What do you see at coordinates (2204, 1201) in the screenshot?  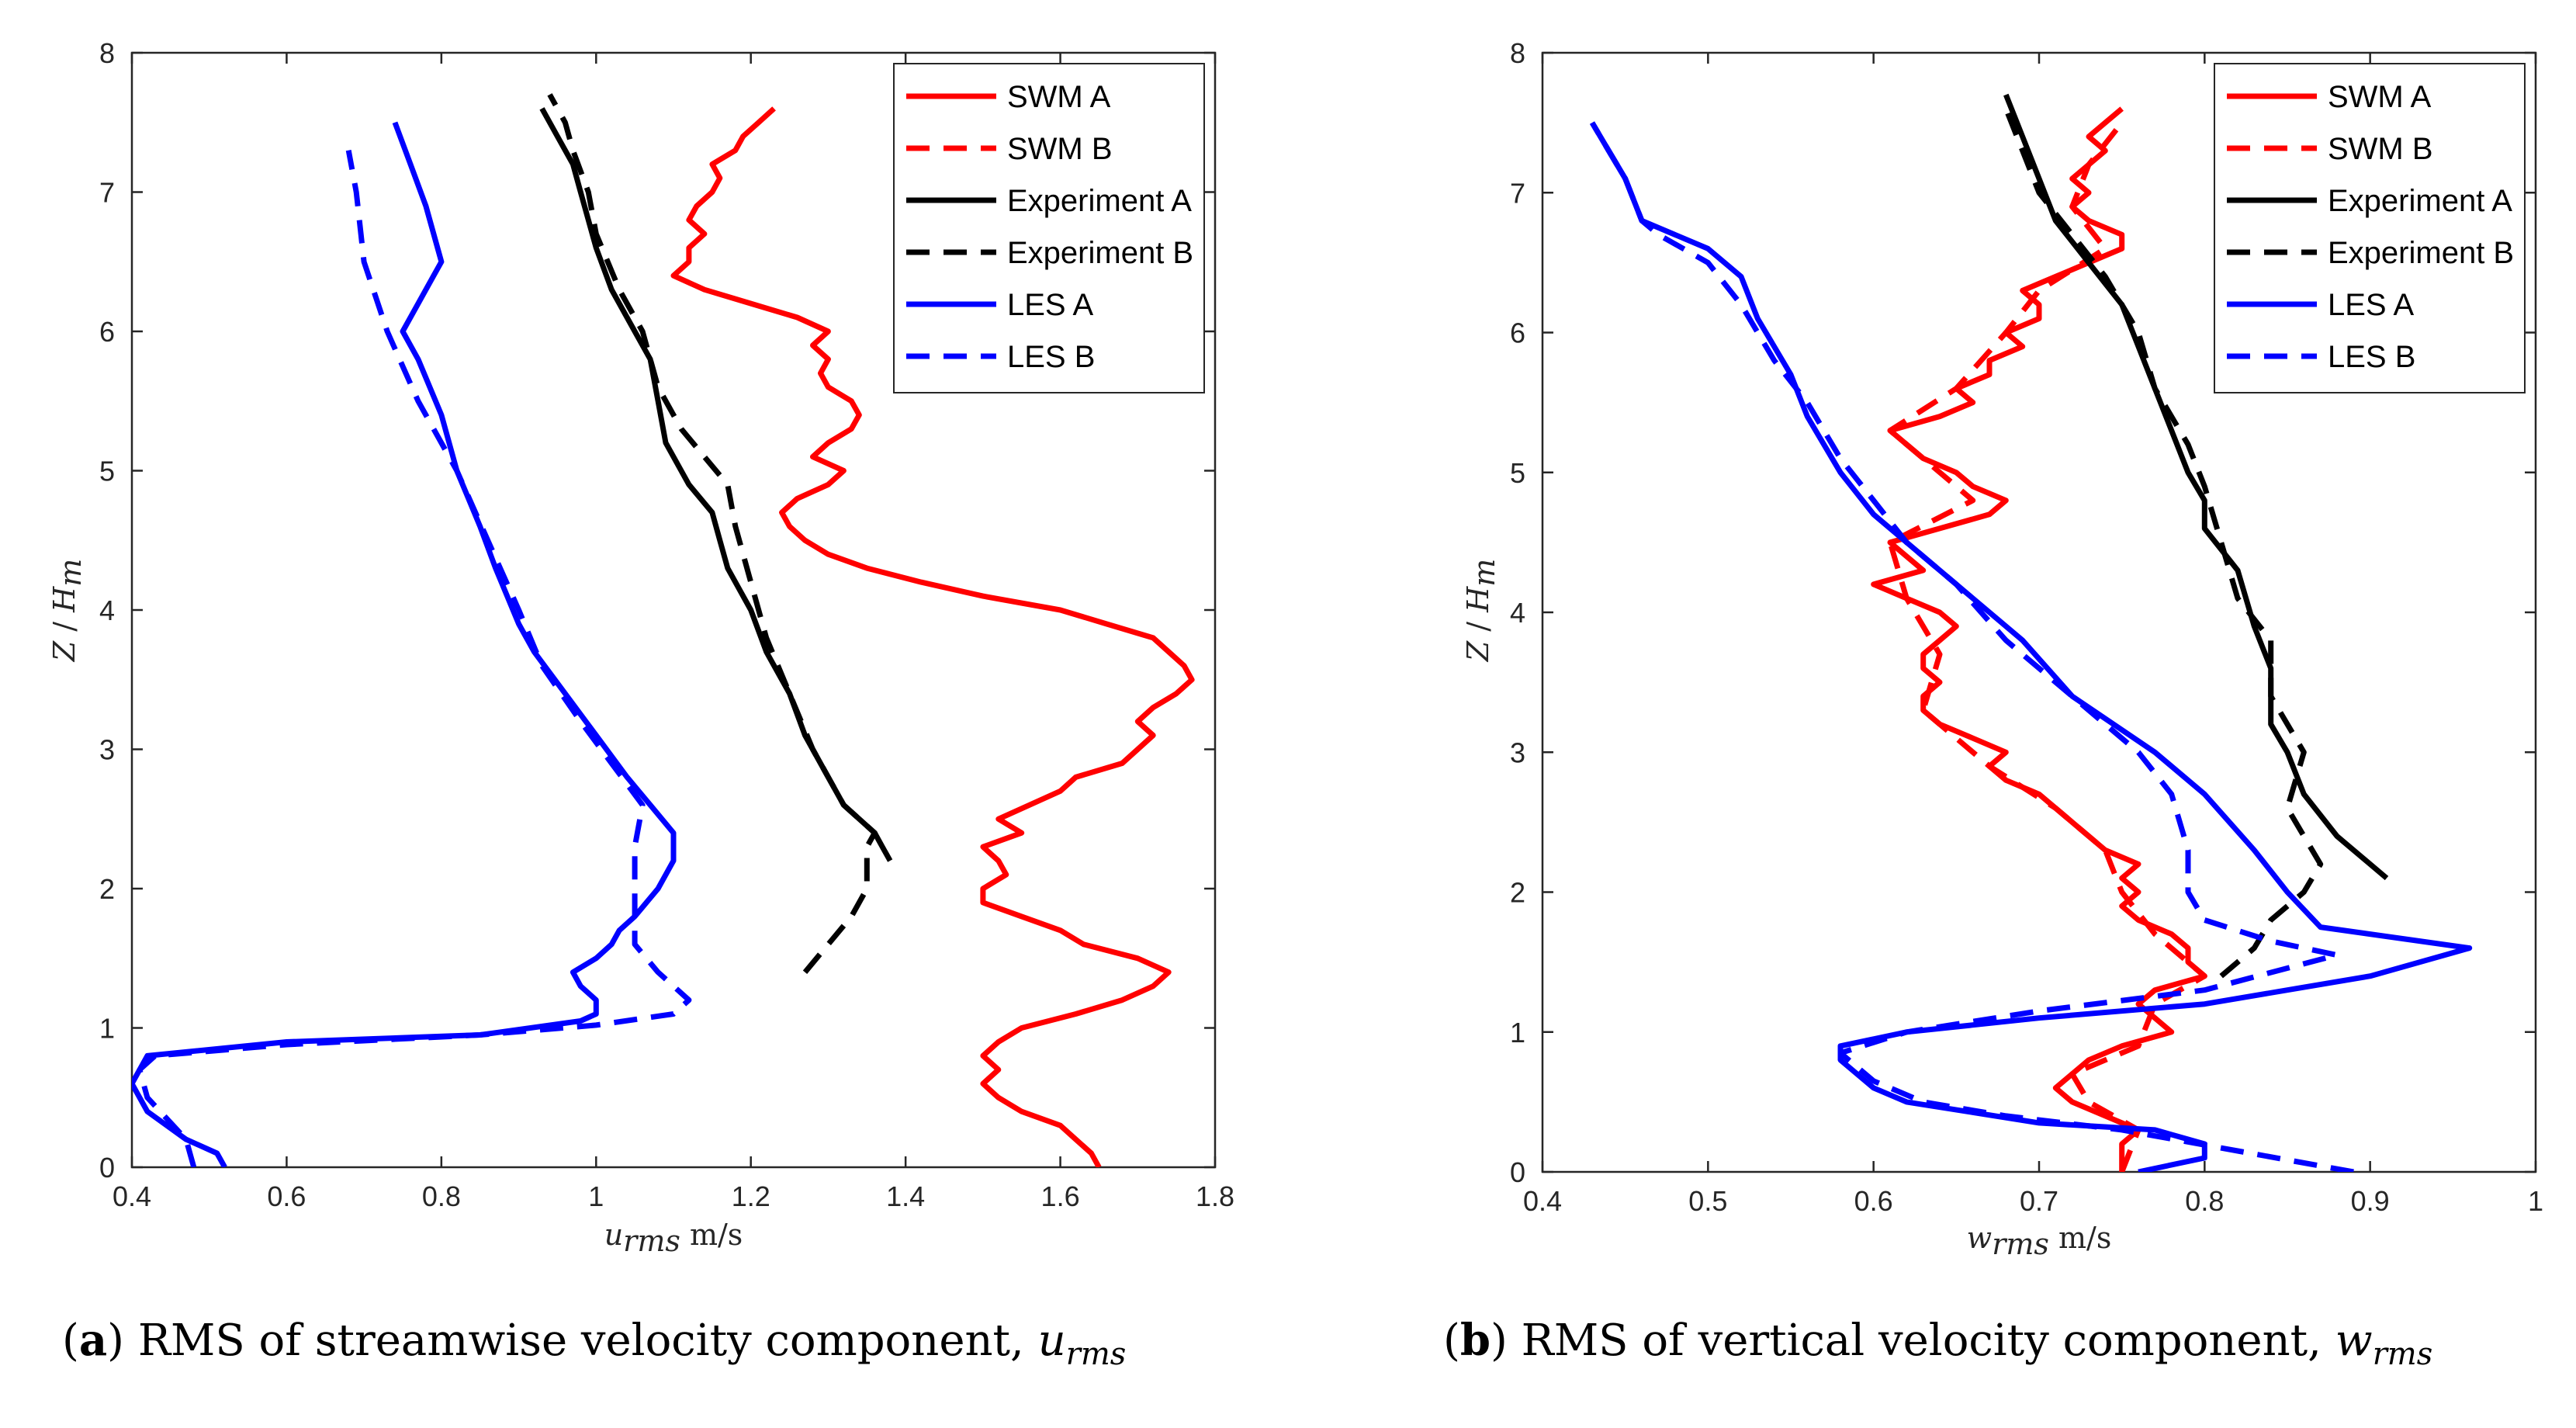 I see `x-tick-label-b: 0.8` at bounding box center [2204, 1201].